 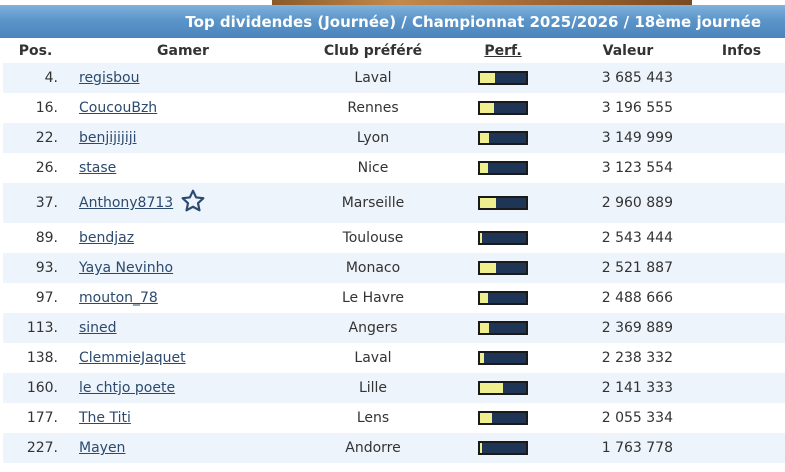 What do you see at coordinates (394, 418) in the screenshot?
I see `table-row: 177. The Titi Lens 2 055 334` at bounding box center [394, 418].